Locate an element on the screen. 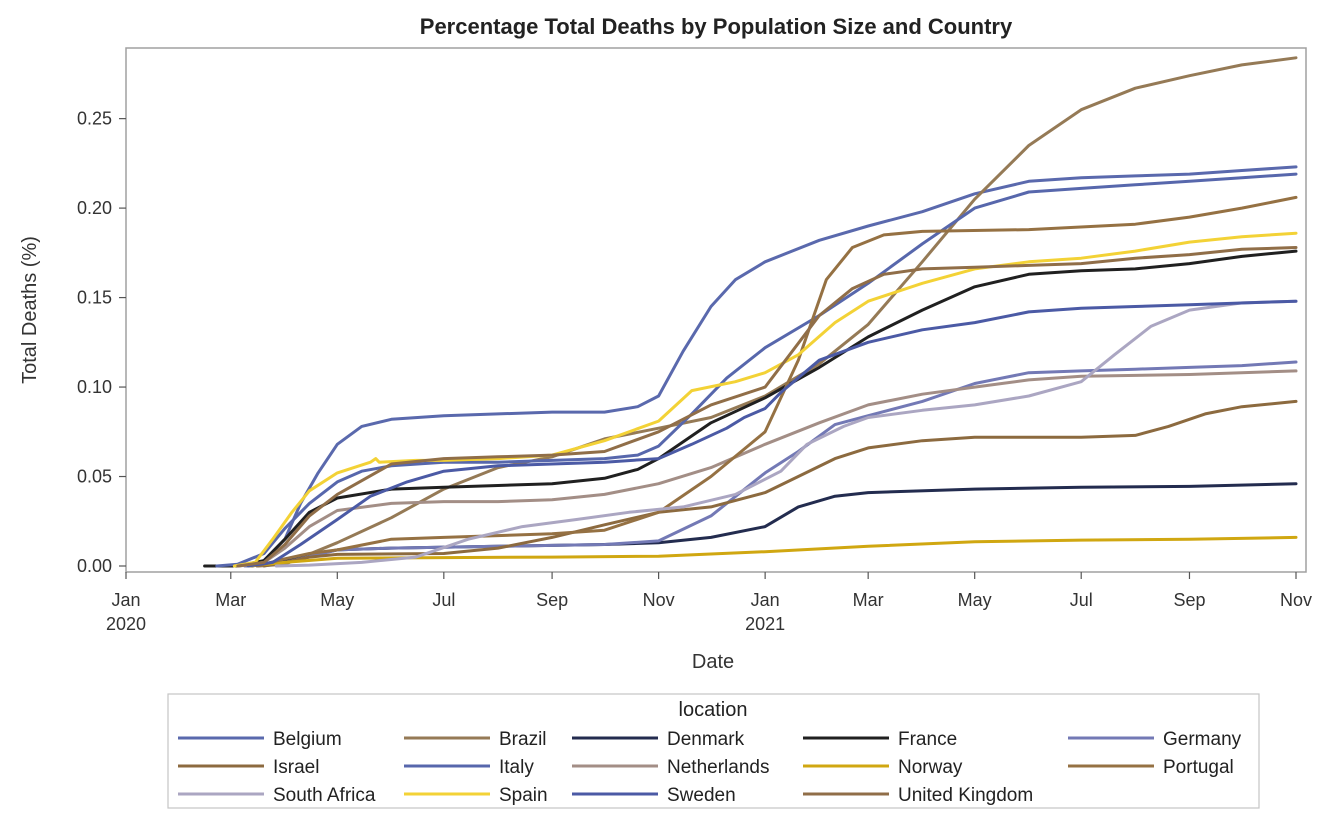 This screenshot has width=1329, height=816. y-tick-label: 0.15 is located at coordinates (94, 298).